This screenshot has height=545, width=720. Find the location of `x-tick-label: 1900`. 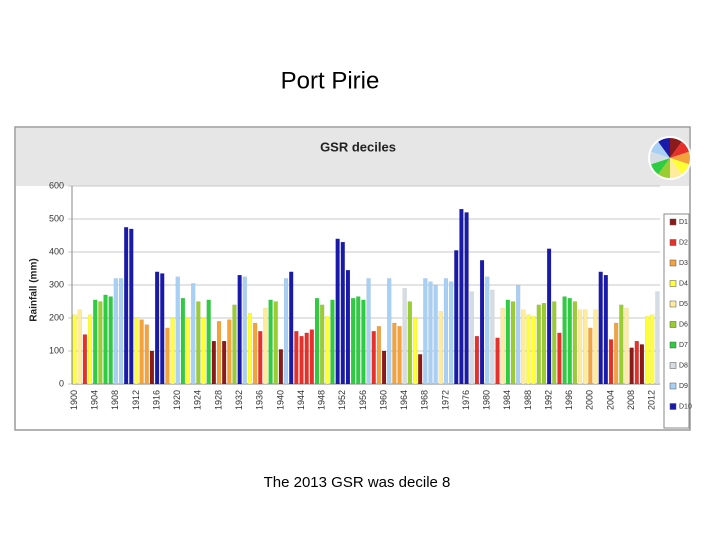

x-tick-label: 1900 is located at coordinates (74, 400).